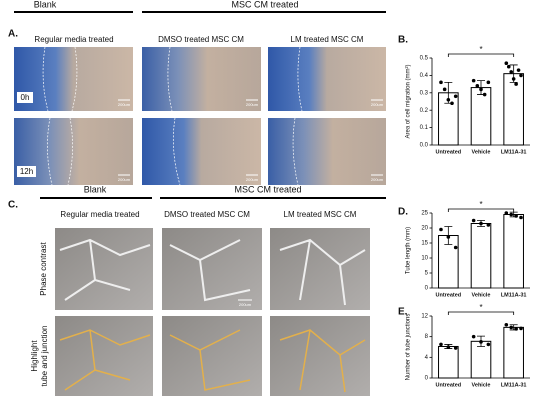  I want to click on y-tick-label: 25, so click(424, 214).